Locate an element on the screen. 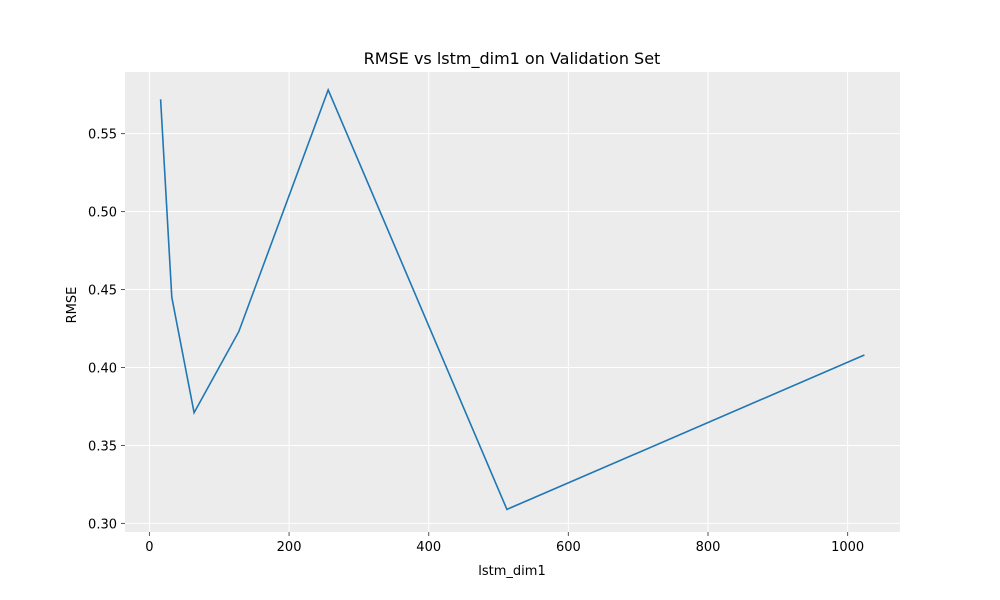 Image resolution: width=1000 pixels, height=600 pixels. x-tick-label: 0 is located at coordinates (149, 547).